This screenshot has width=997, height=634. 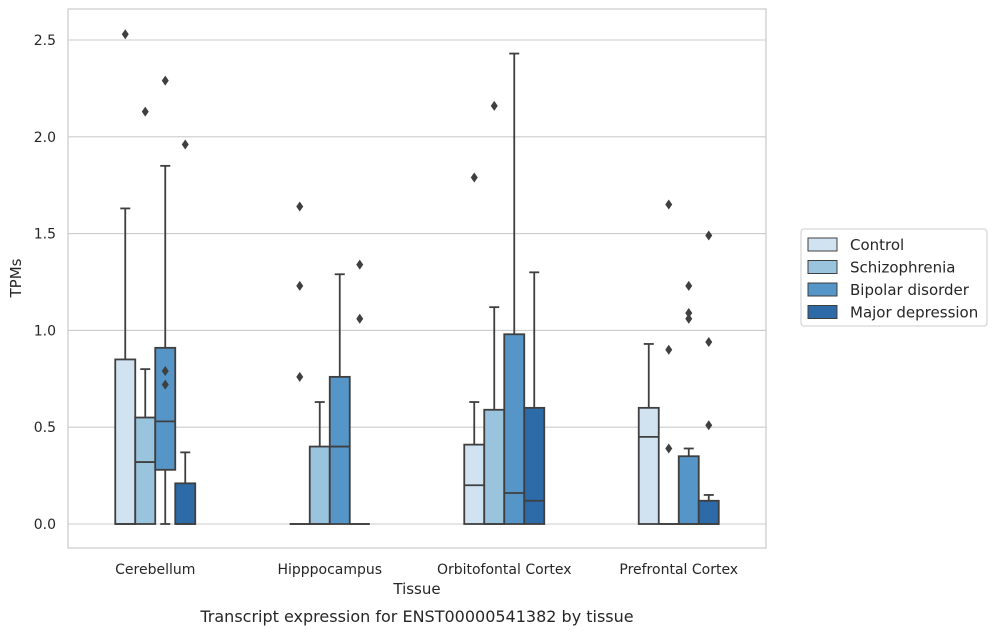 What do you see at coordinates (329, 570) in the screenshot?
I see `x-tick-label: Hipppocampus` at bounding box center [329, 570].